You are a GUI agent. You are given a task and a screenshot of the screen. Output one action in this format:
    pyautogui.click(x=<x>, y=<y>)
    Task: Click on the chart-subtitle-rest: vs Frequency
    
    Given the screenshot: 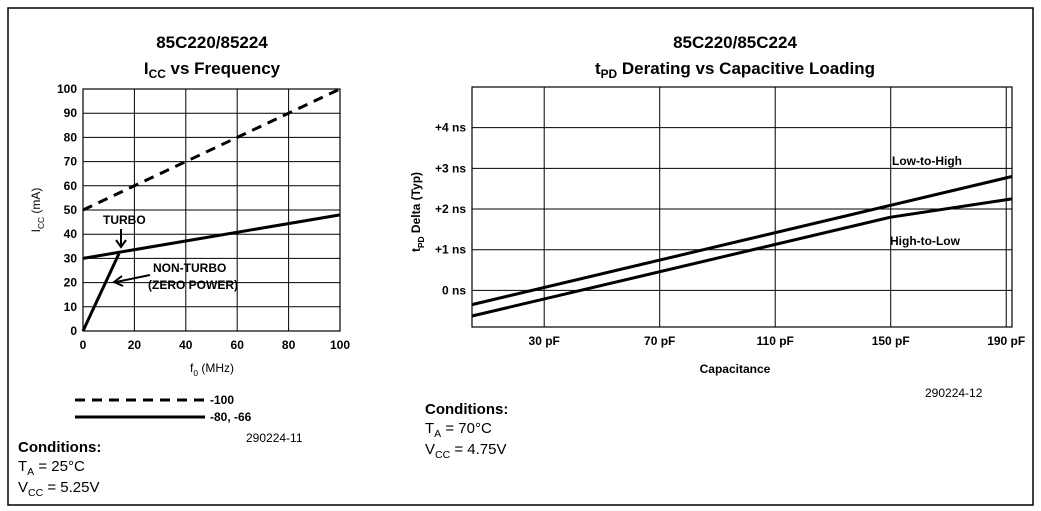 What is the action you would take?
    pyautogui.click(x=223, y=68)
    